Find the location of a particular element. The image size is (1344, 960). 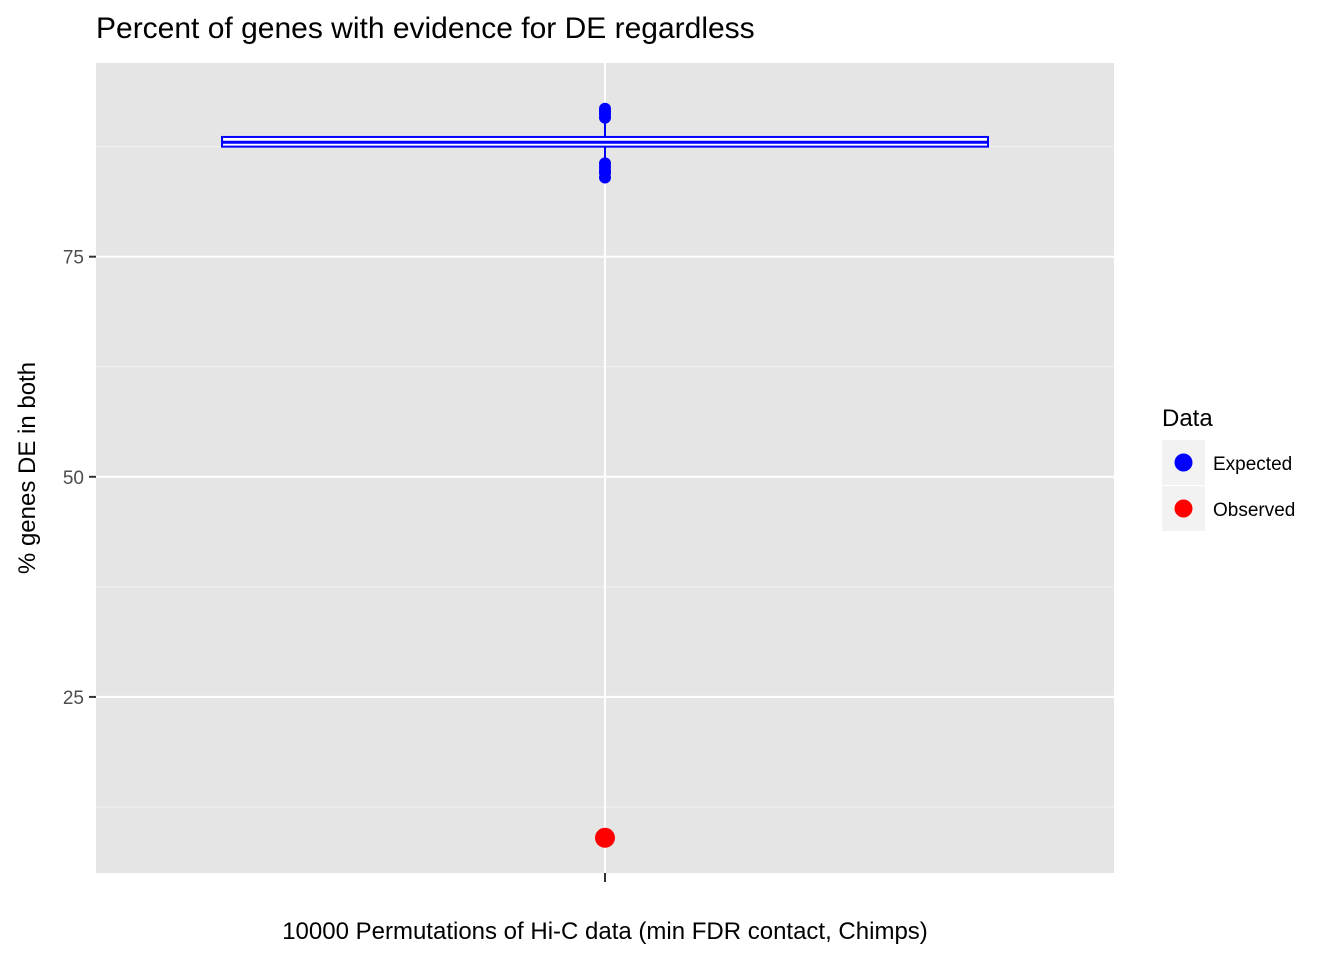

y-axis-title: % genes DE in both is located at coordinates (27, 468).